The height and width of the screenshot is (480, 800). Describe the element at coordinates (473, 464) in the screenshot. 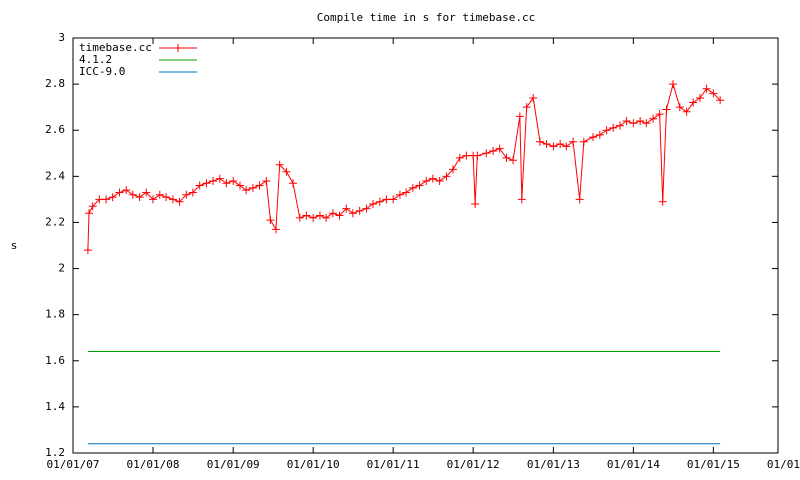

I see `x-tick-label: 01/01/12` at that location.